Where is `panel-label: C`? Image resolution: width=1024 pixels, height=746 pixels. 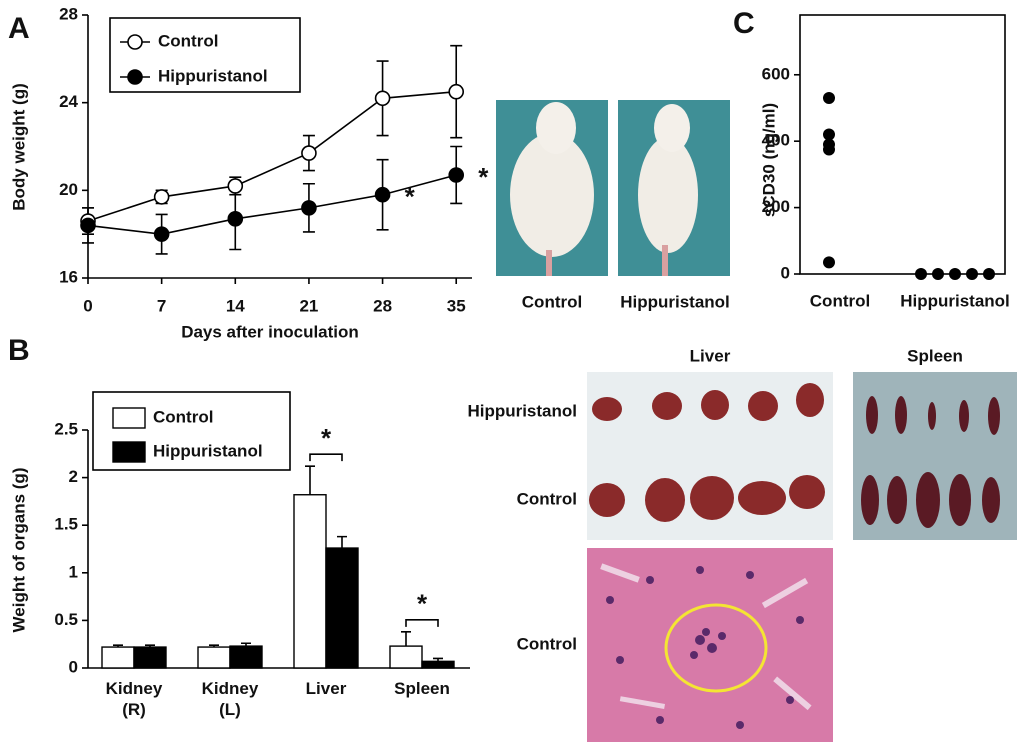
panel-label: C is located at coordinates (744, 23).